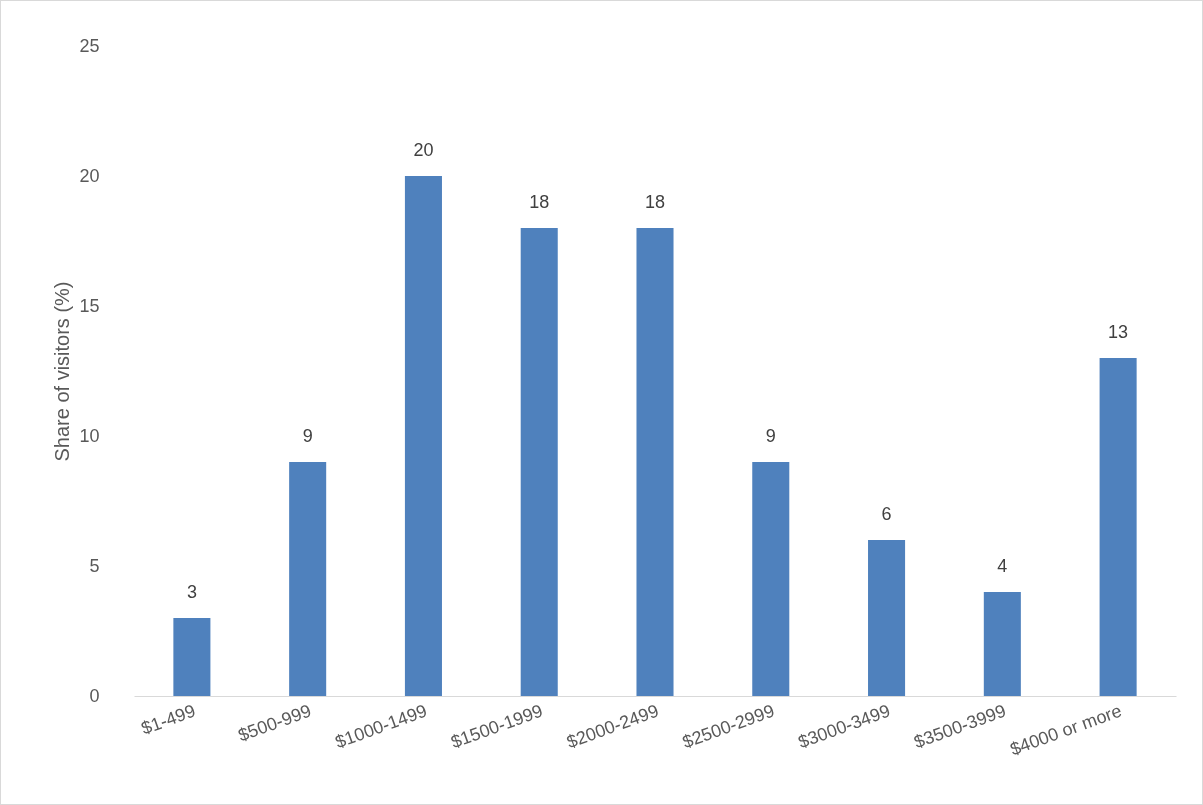 The image size is (1203, 805). What do you see at coordinates (62, 371) in the screenshot?
I see `y-axis-title: Share of visitors (%)` at bounding box center [62, 371].